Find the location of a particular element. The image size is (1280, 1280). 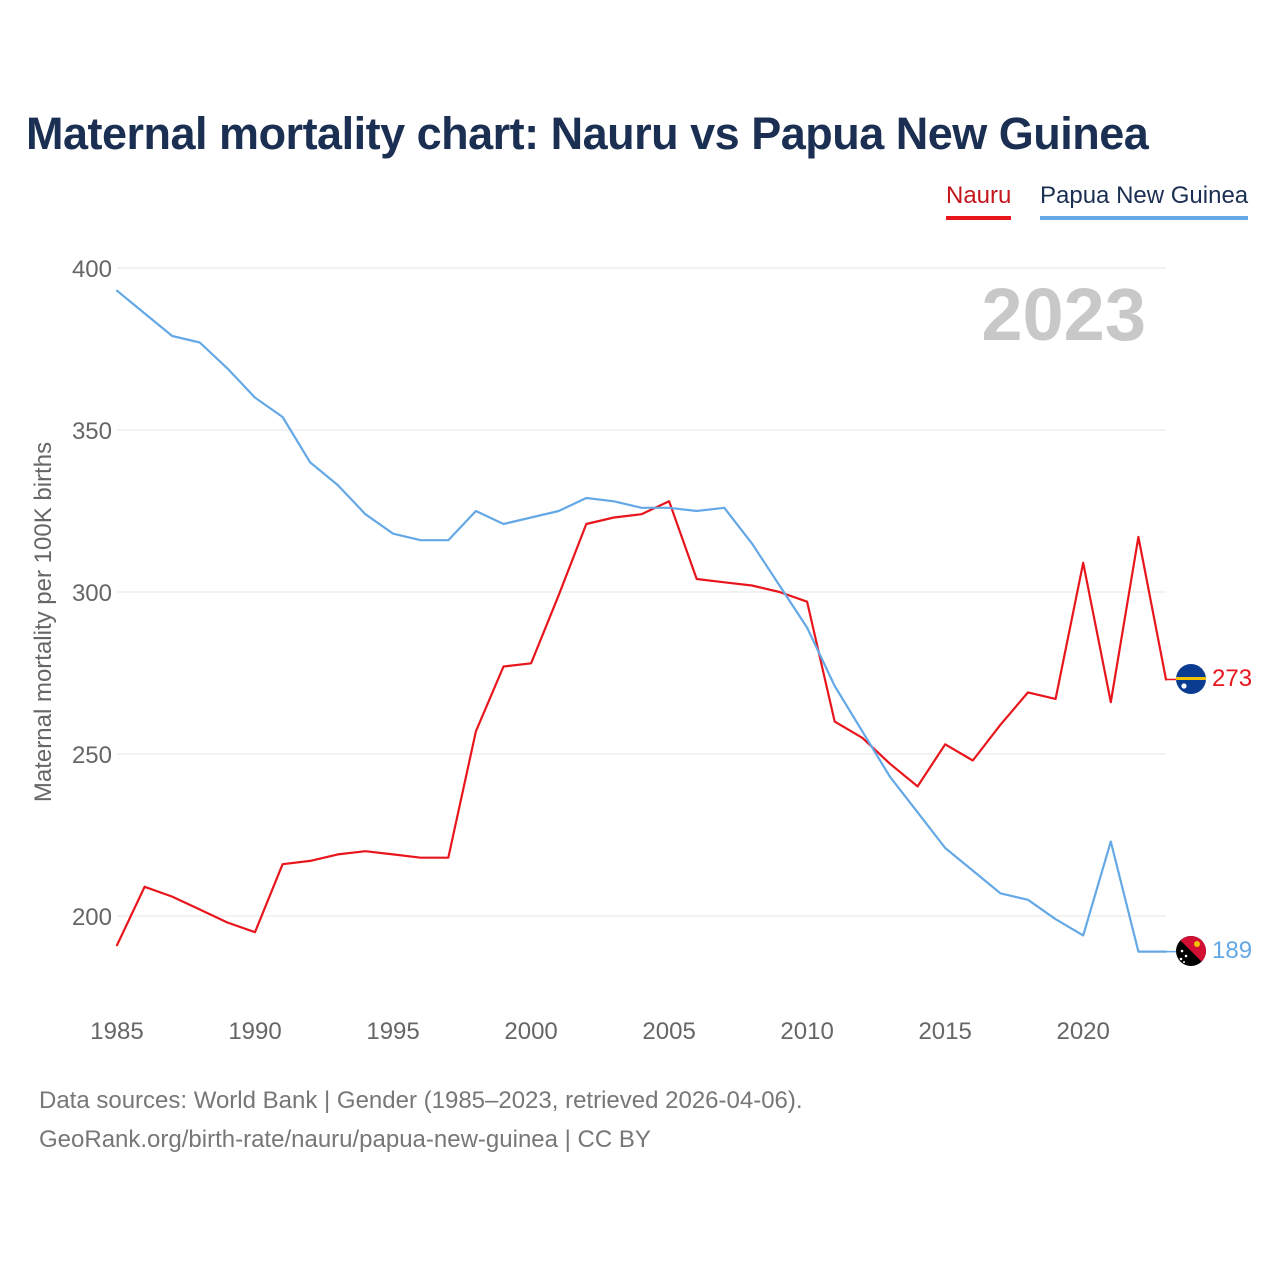

x-tick-label: 2015 is located at coordinates (944, 1031).